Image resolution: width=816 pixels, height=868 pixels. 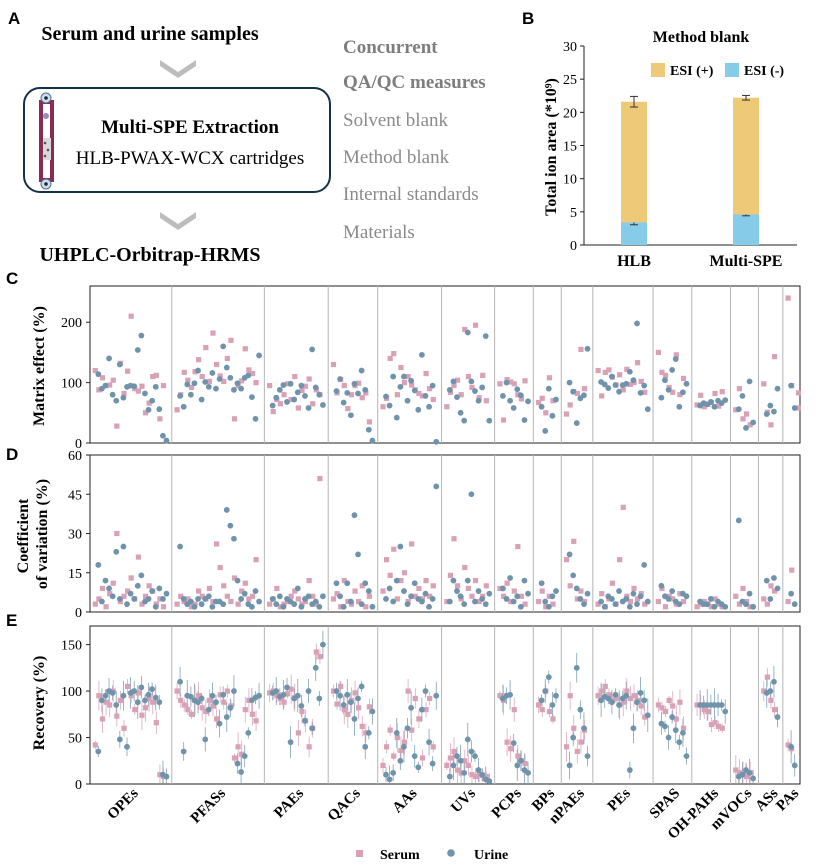 I want to click on chart-e-ytick-label: 100, so click(x=71, y=692).